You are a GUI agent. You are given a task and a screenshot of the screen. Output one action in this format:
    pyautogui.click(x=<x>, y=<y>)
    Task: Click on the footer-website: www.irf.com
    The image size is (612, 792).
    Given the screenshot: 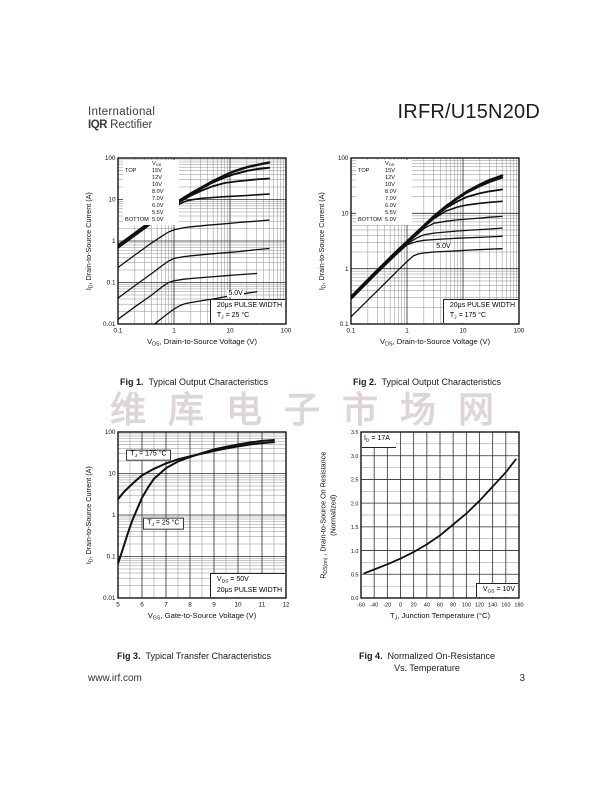 What is the action you would take?
    pyautogui.click(x=115, y=678)
    